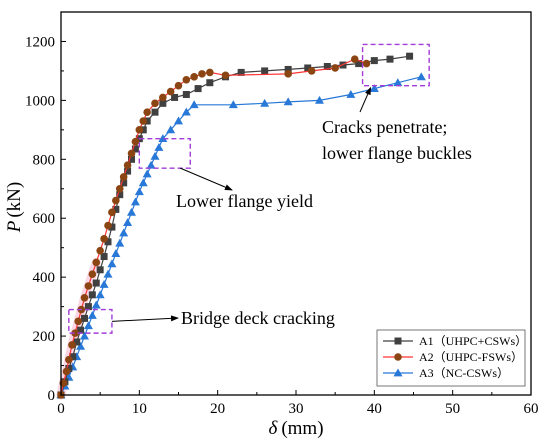 The image size is (550, 443). Describe the element at coordinates (464, 373) in the screenshot. I see `legend-label-a3: A3（NC-CSWs）` at that location.